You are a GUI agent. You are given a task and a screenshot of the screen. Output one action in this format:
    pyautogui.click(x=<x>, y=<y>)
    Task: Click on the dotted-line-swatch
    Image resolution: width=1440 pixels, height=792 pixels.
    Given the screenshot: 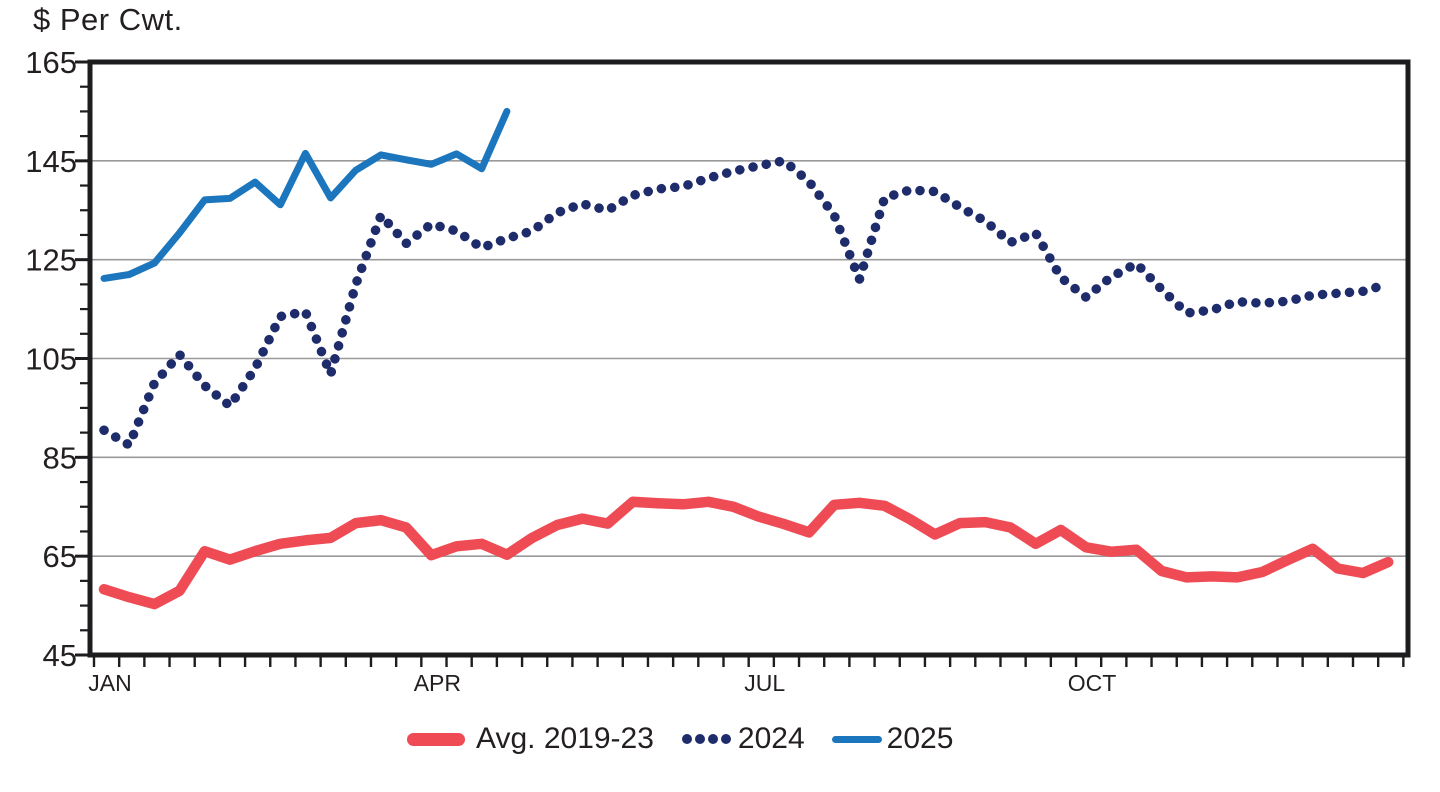 What is the action you would take?
    pyautogui.click(x=707, y=739)
    